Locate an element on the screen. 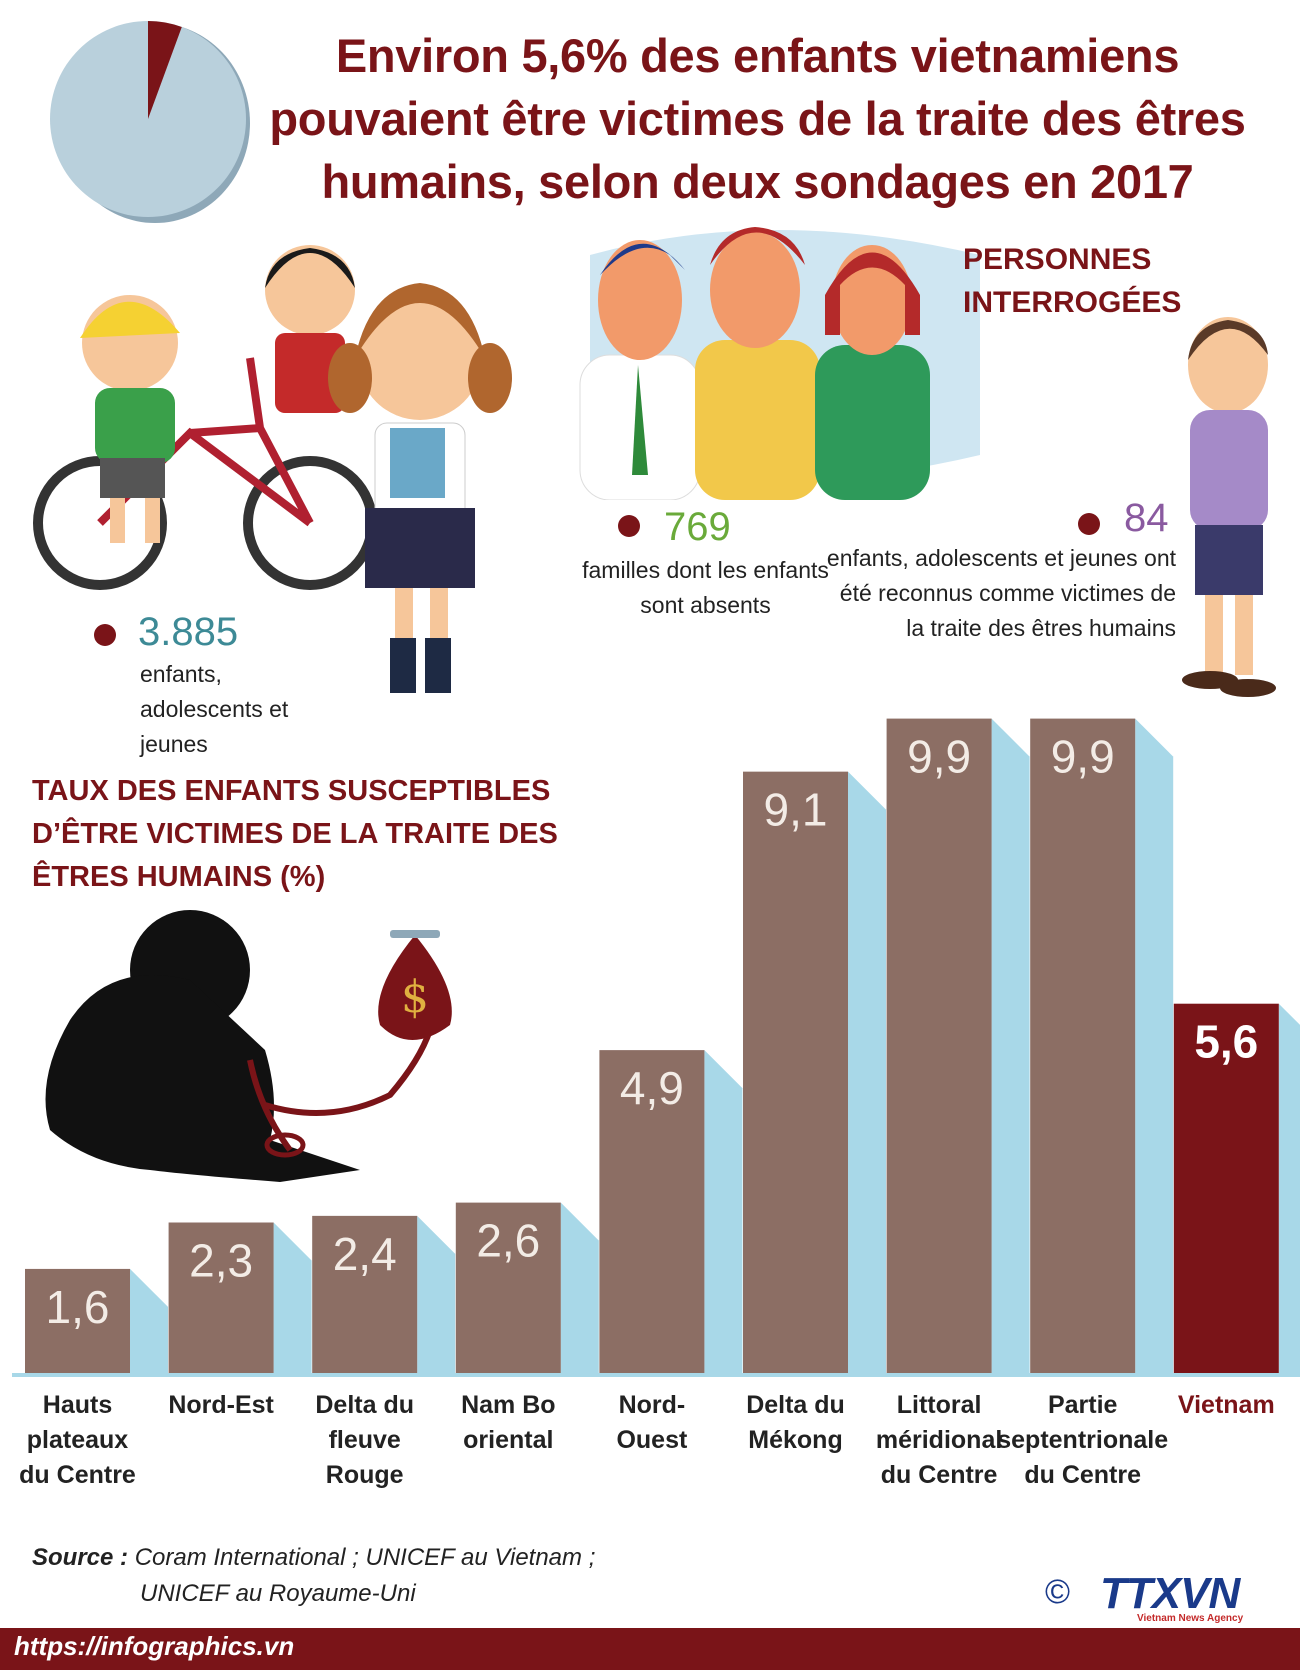  category-label: Vietnam is located at coordinates (1226, 1405).